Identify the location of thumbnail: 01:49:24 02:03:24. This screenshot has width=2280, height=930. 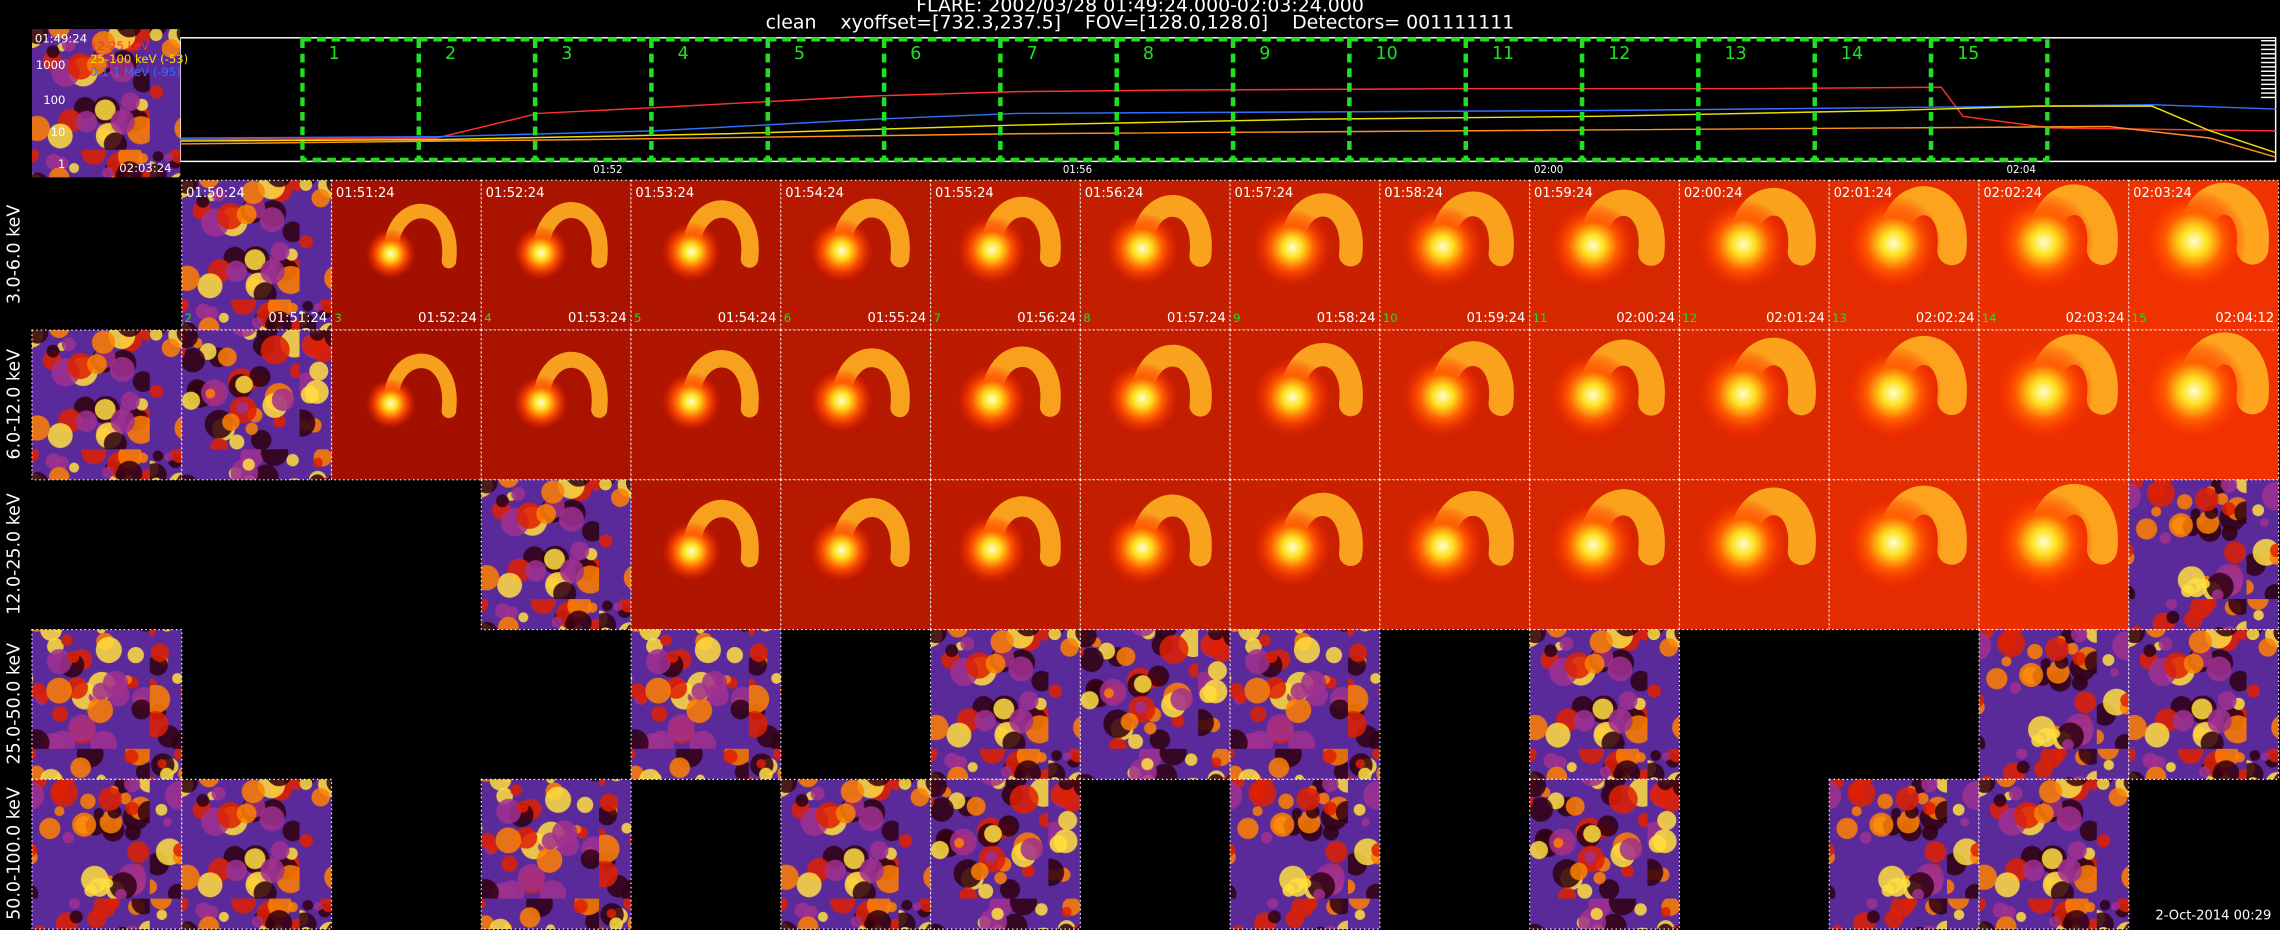
(106, 103).